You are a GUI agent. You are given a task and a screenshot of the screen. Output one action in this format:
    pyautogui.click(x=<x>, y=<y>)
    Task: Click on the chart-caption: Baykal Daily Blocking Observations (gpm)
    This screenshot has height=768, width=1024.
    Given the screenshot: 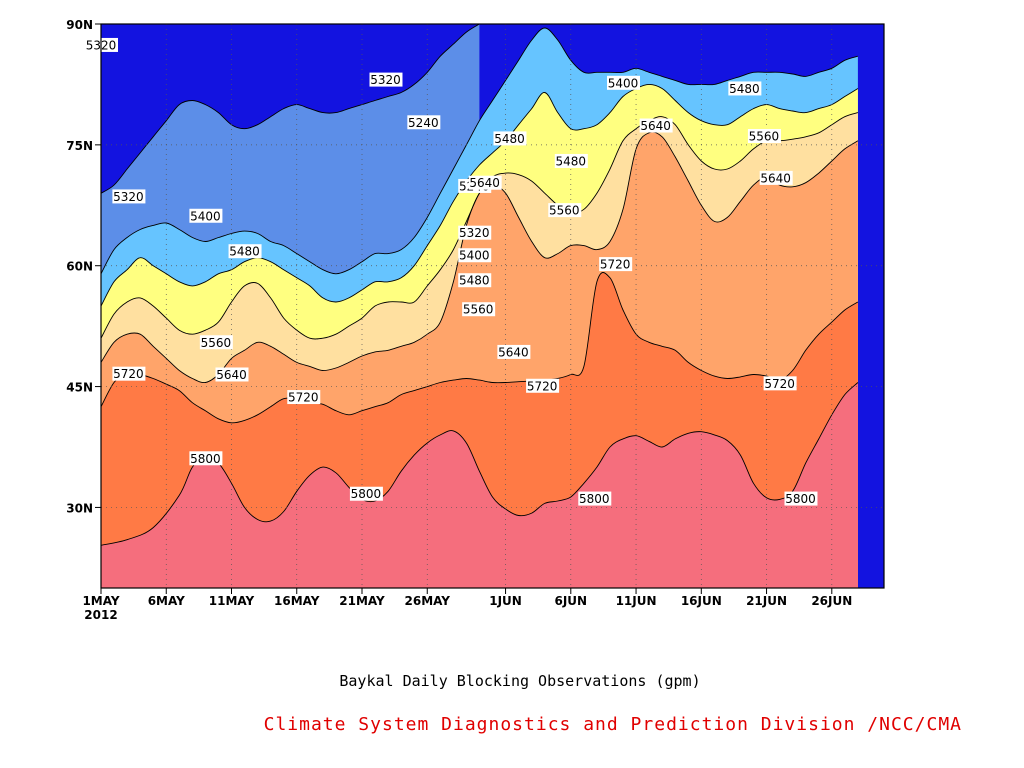 What is the action you would take?
    pyautogui.click(x=520, y=681)
    